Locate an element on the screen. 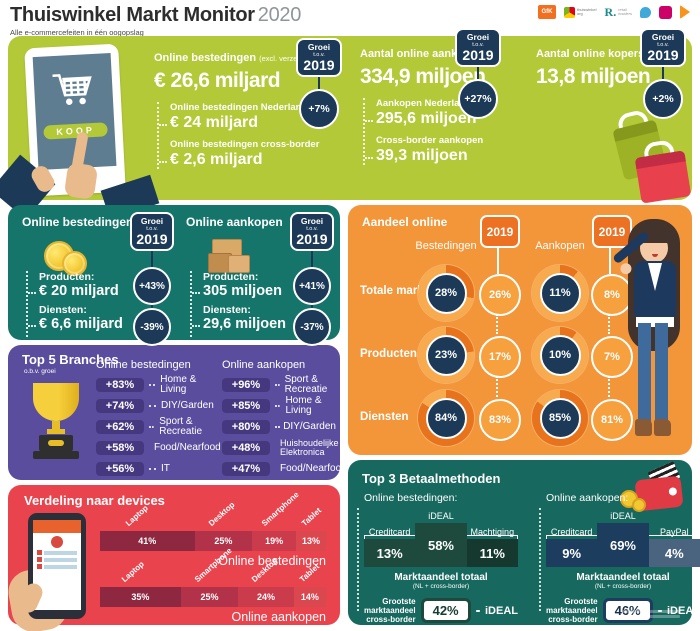  methods-row: Creditcard 9% iDEAL 69% PayPal 4% is located at coordinates (623, 537).